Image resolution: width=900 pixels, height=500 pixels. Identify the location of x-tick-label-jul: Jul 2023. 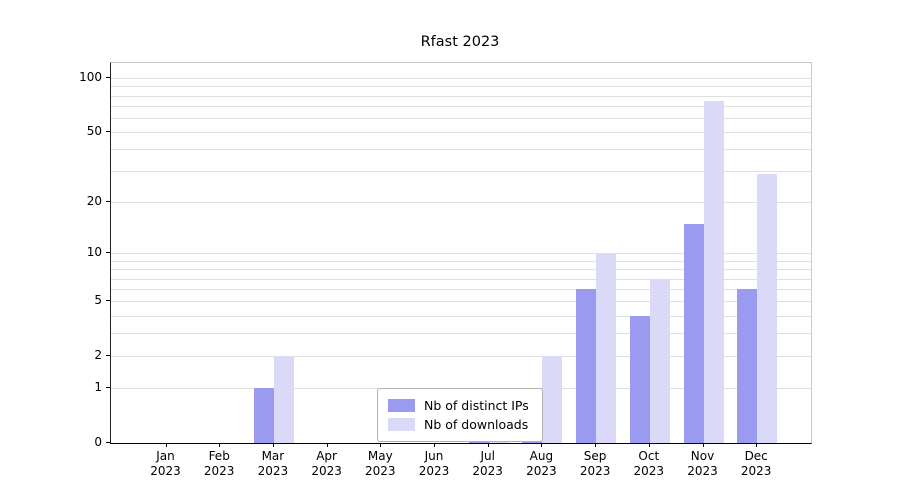
(487, 463).